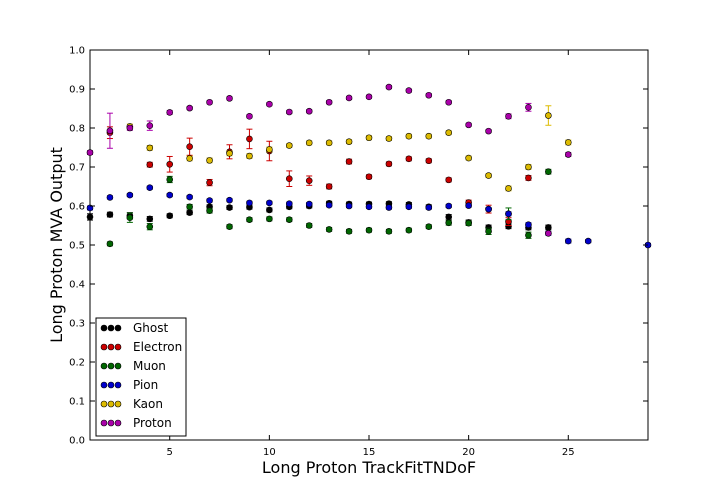  Describe the element at coordinates (134, 328) in the screenshot. I see `legend-entry: Ghost` at that location.